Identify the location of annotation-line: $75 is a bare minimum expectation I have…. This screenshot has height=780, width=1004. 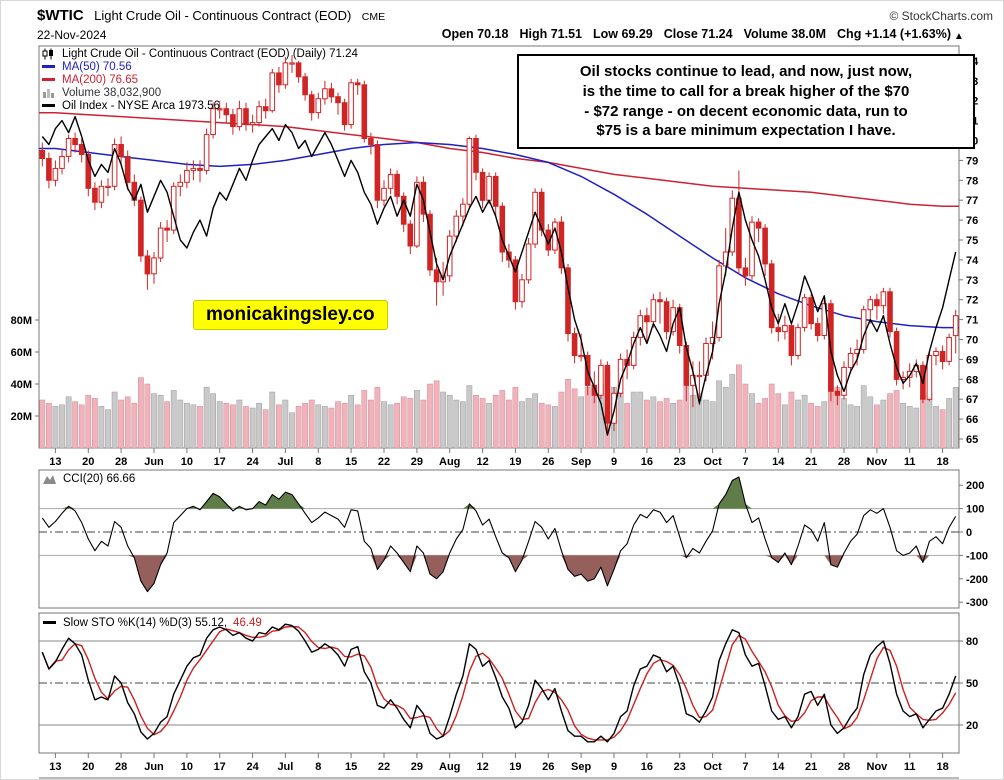
(746, 131).